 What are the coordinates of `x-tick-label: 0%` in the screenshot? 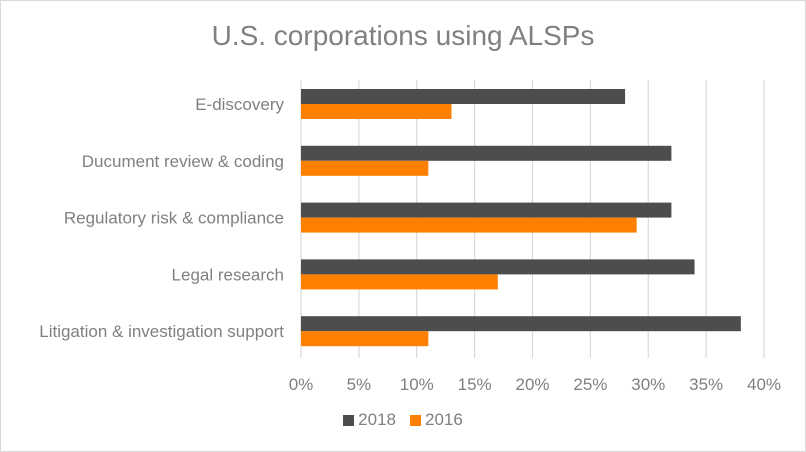 It's located at (301, 384).